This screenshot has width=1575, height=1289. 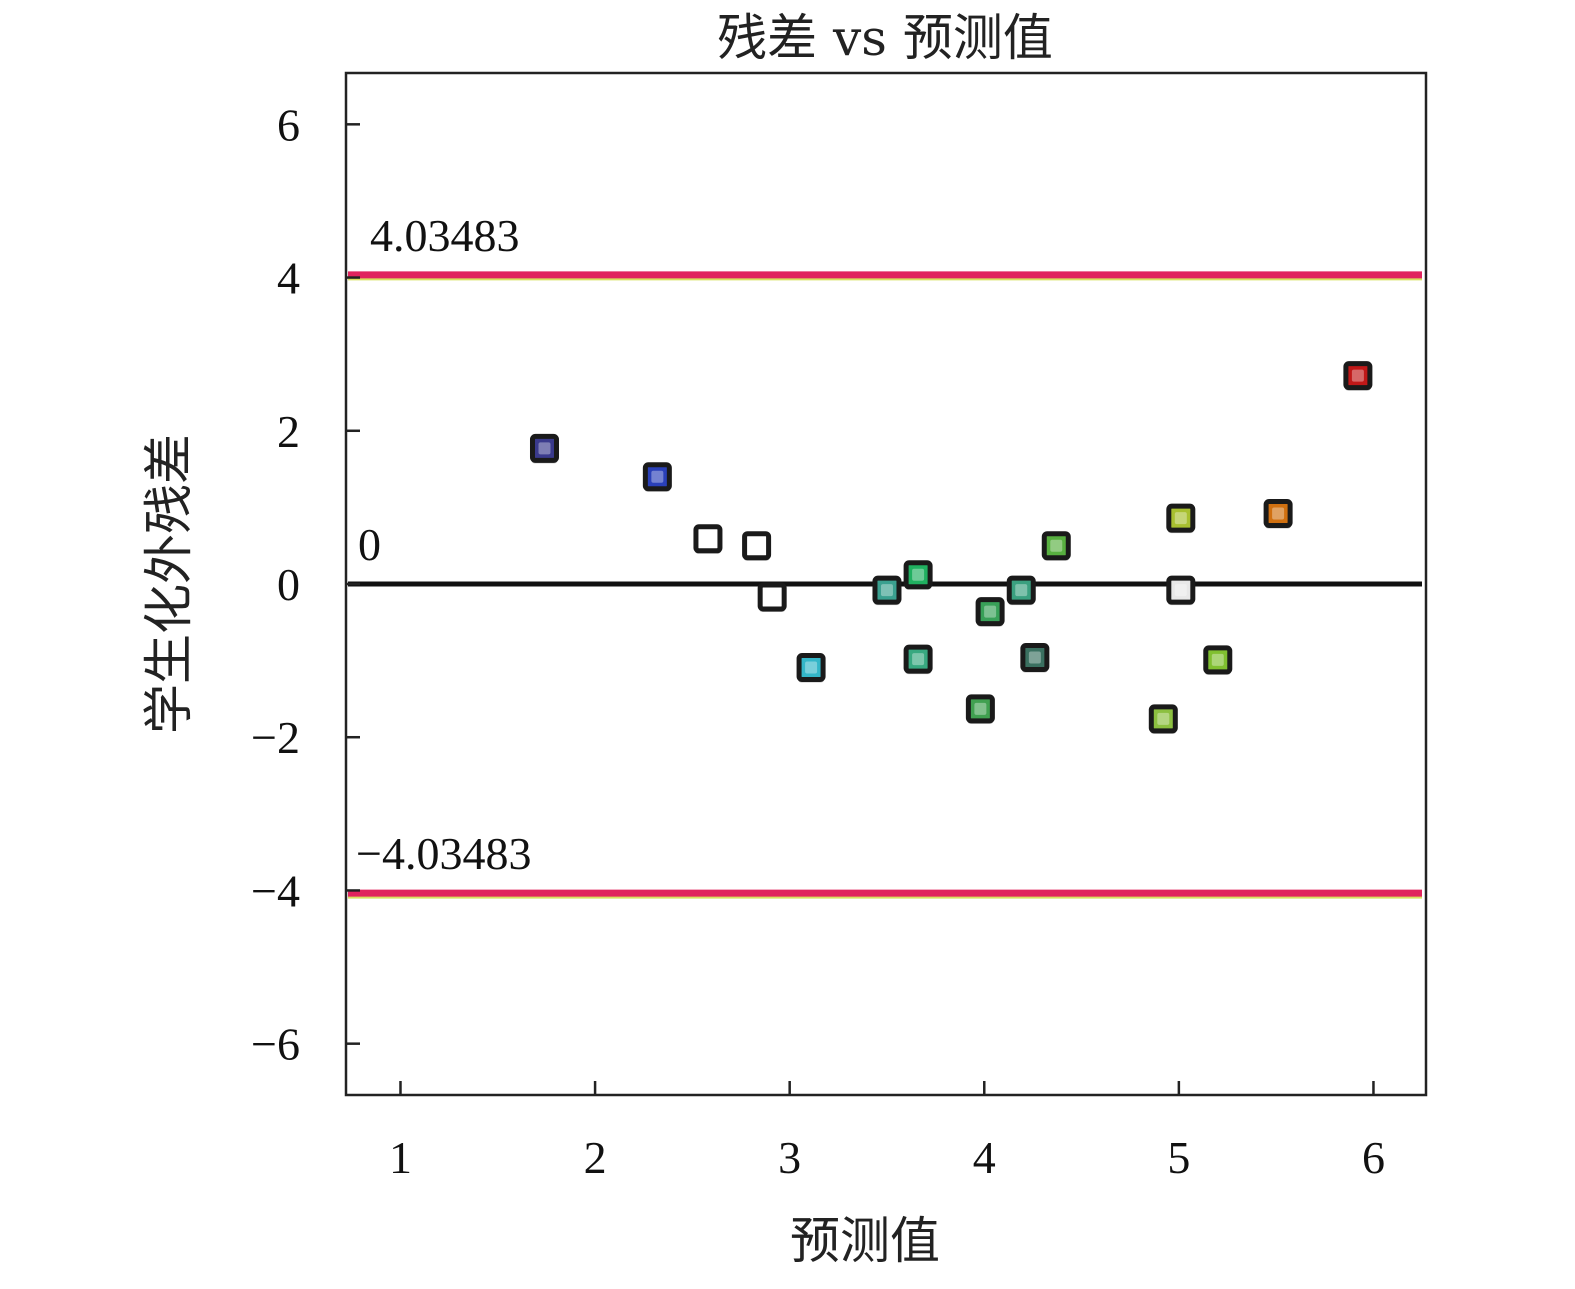 What do you see at coordinates (443, 853) in the screenshot?
I see `reference-line-label: −4.03483` at bounding box center [443, 853].